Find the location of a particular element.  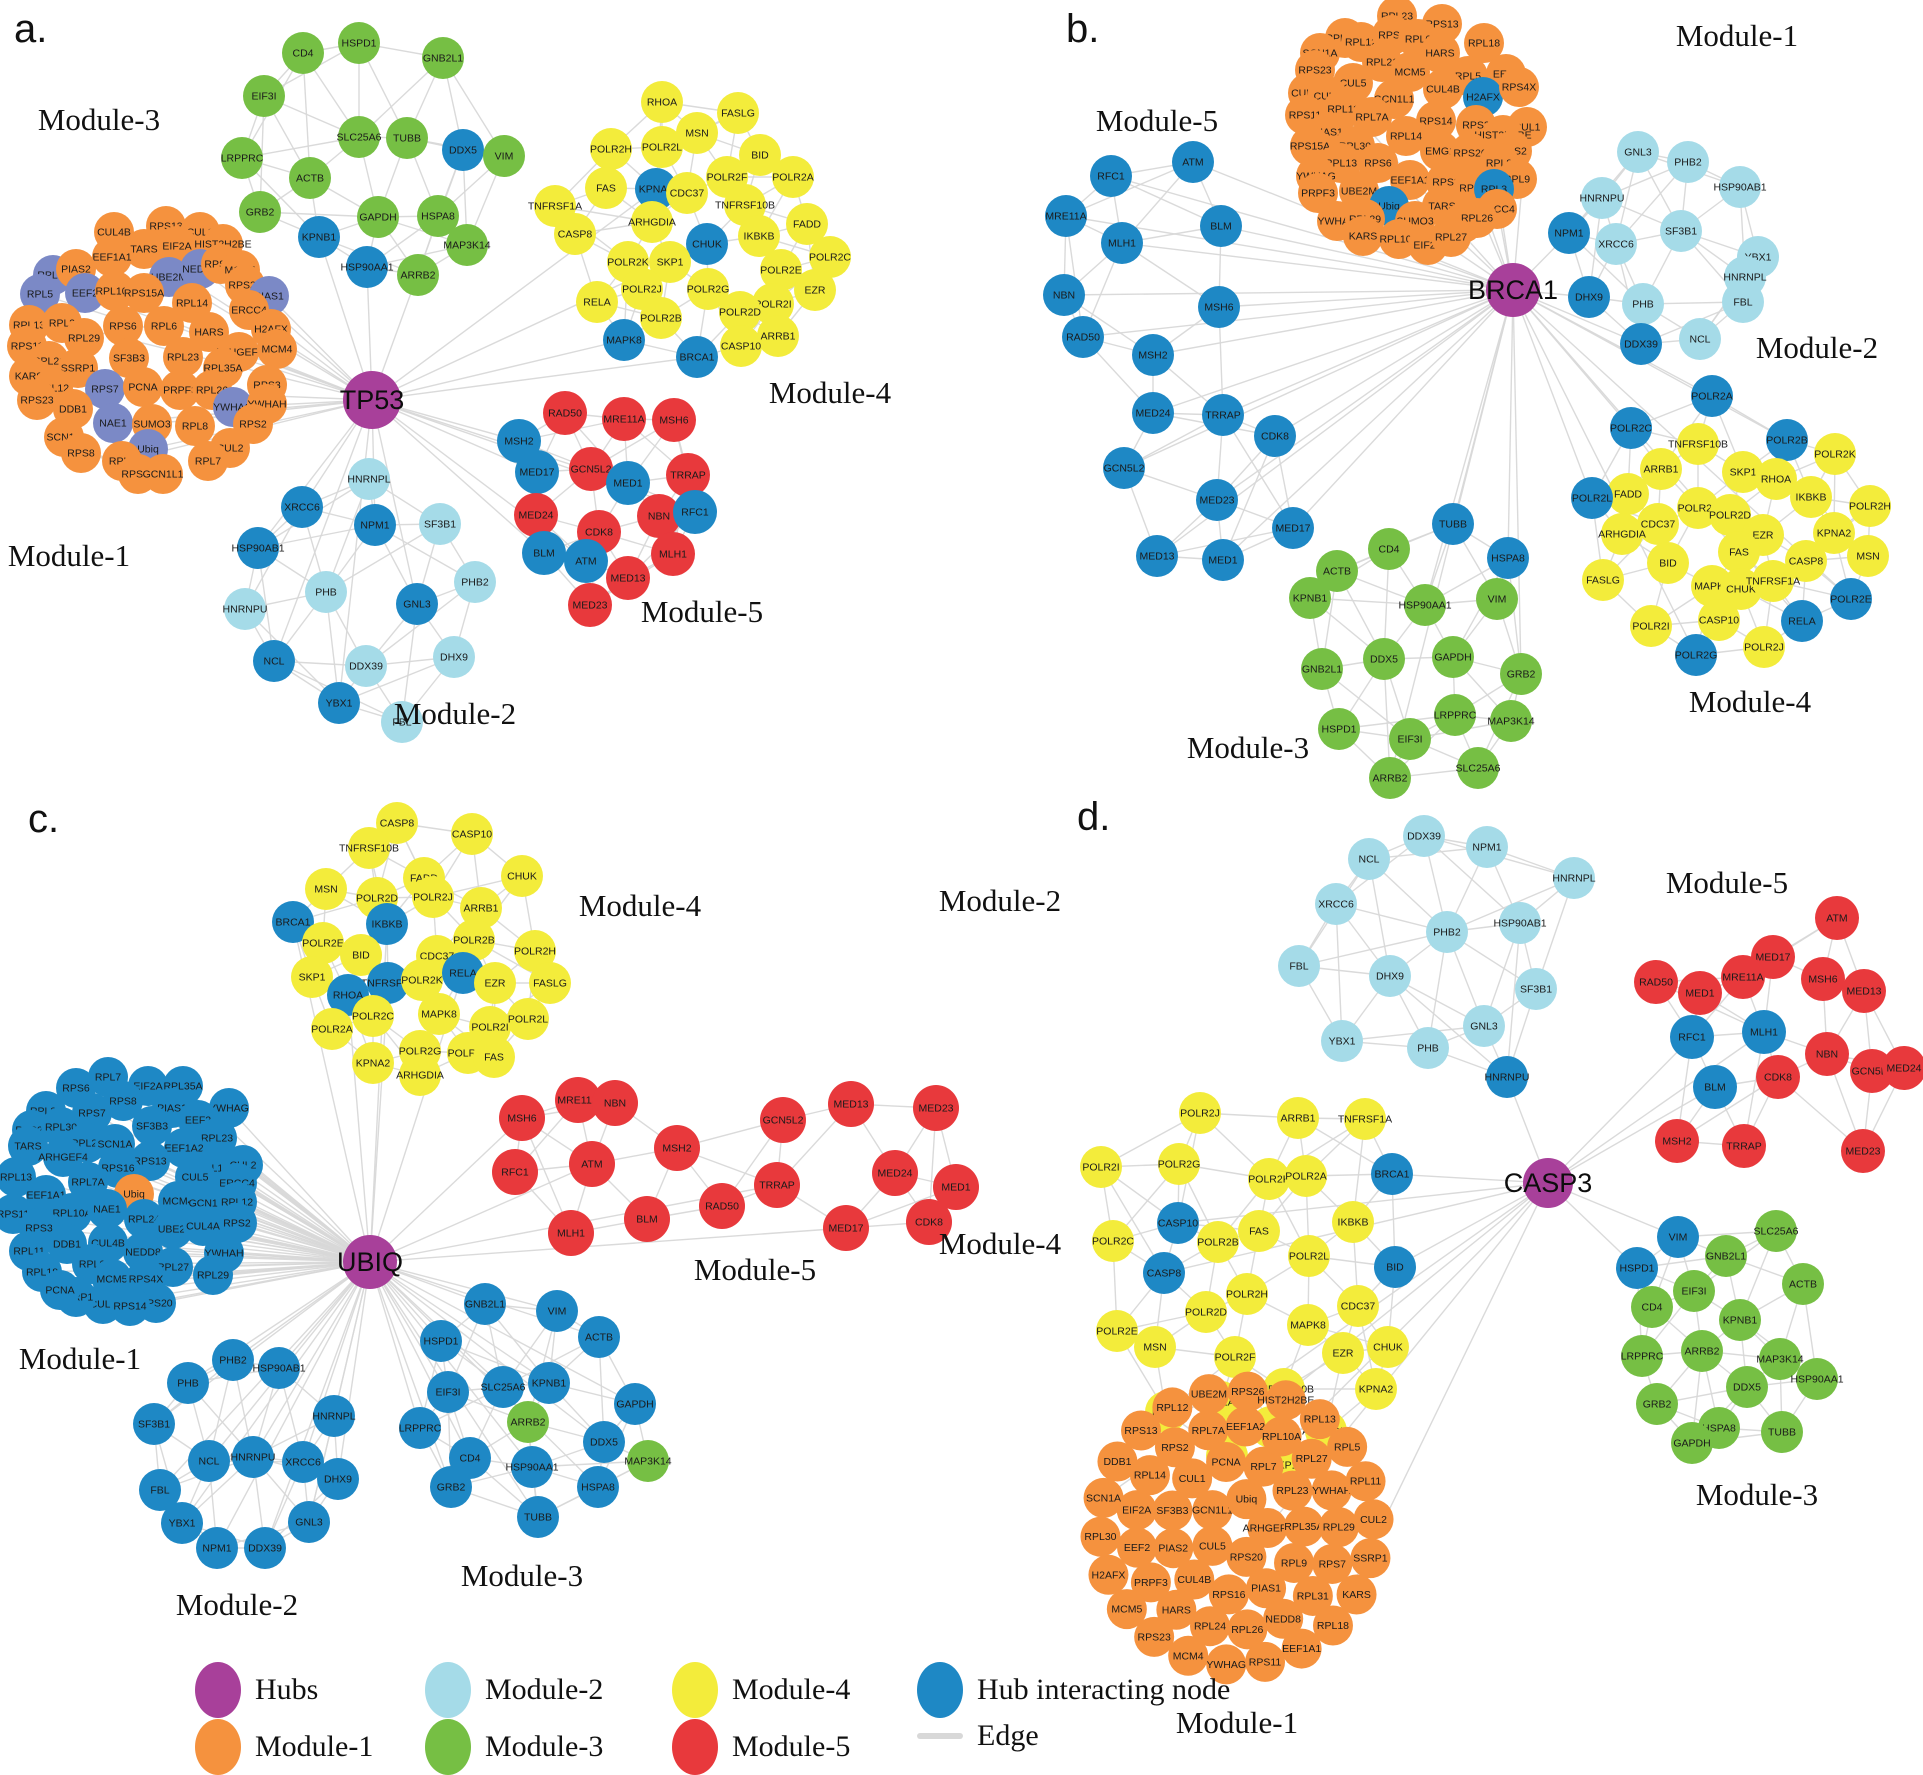

node-label-RPL6: RPL6 is located at coordinates (164, 327).